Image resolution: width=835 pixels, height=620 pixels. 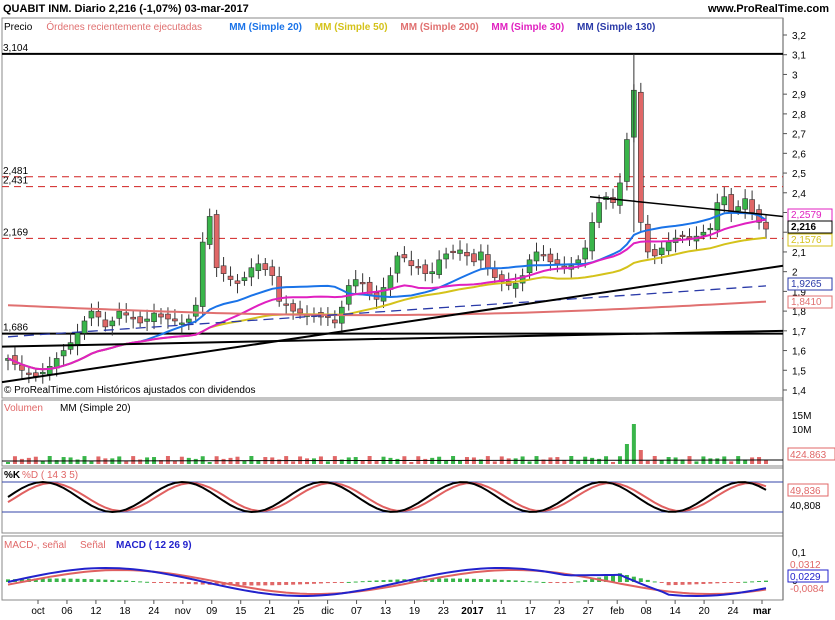 I want to click on legend-item: MM (Simple 200), so click(x=439, y=27).